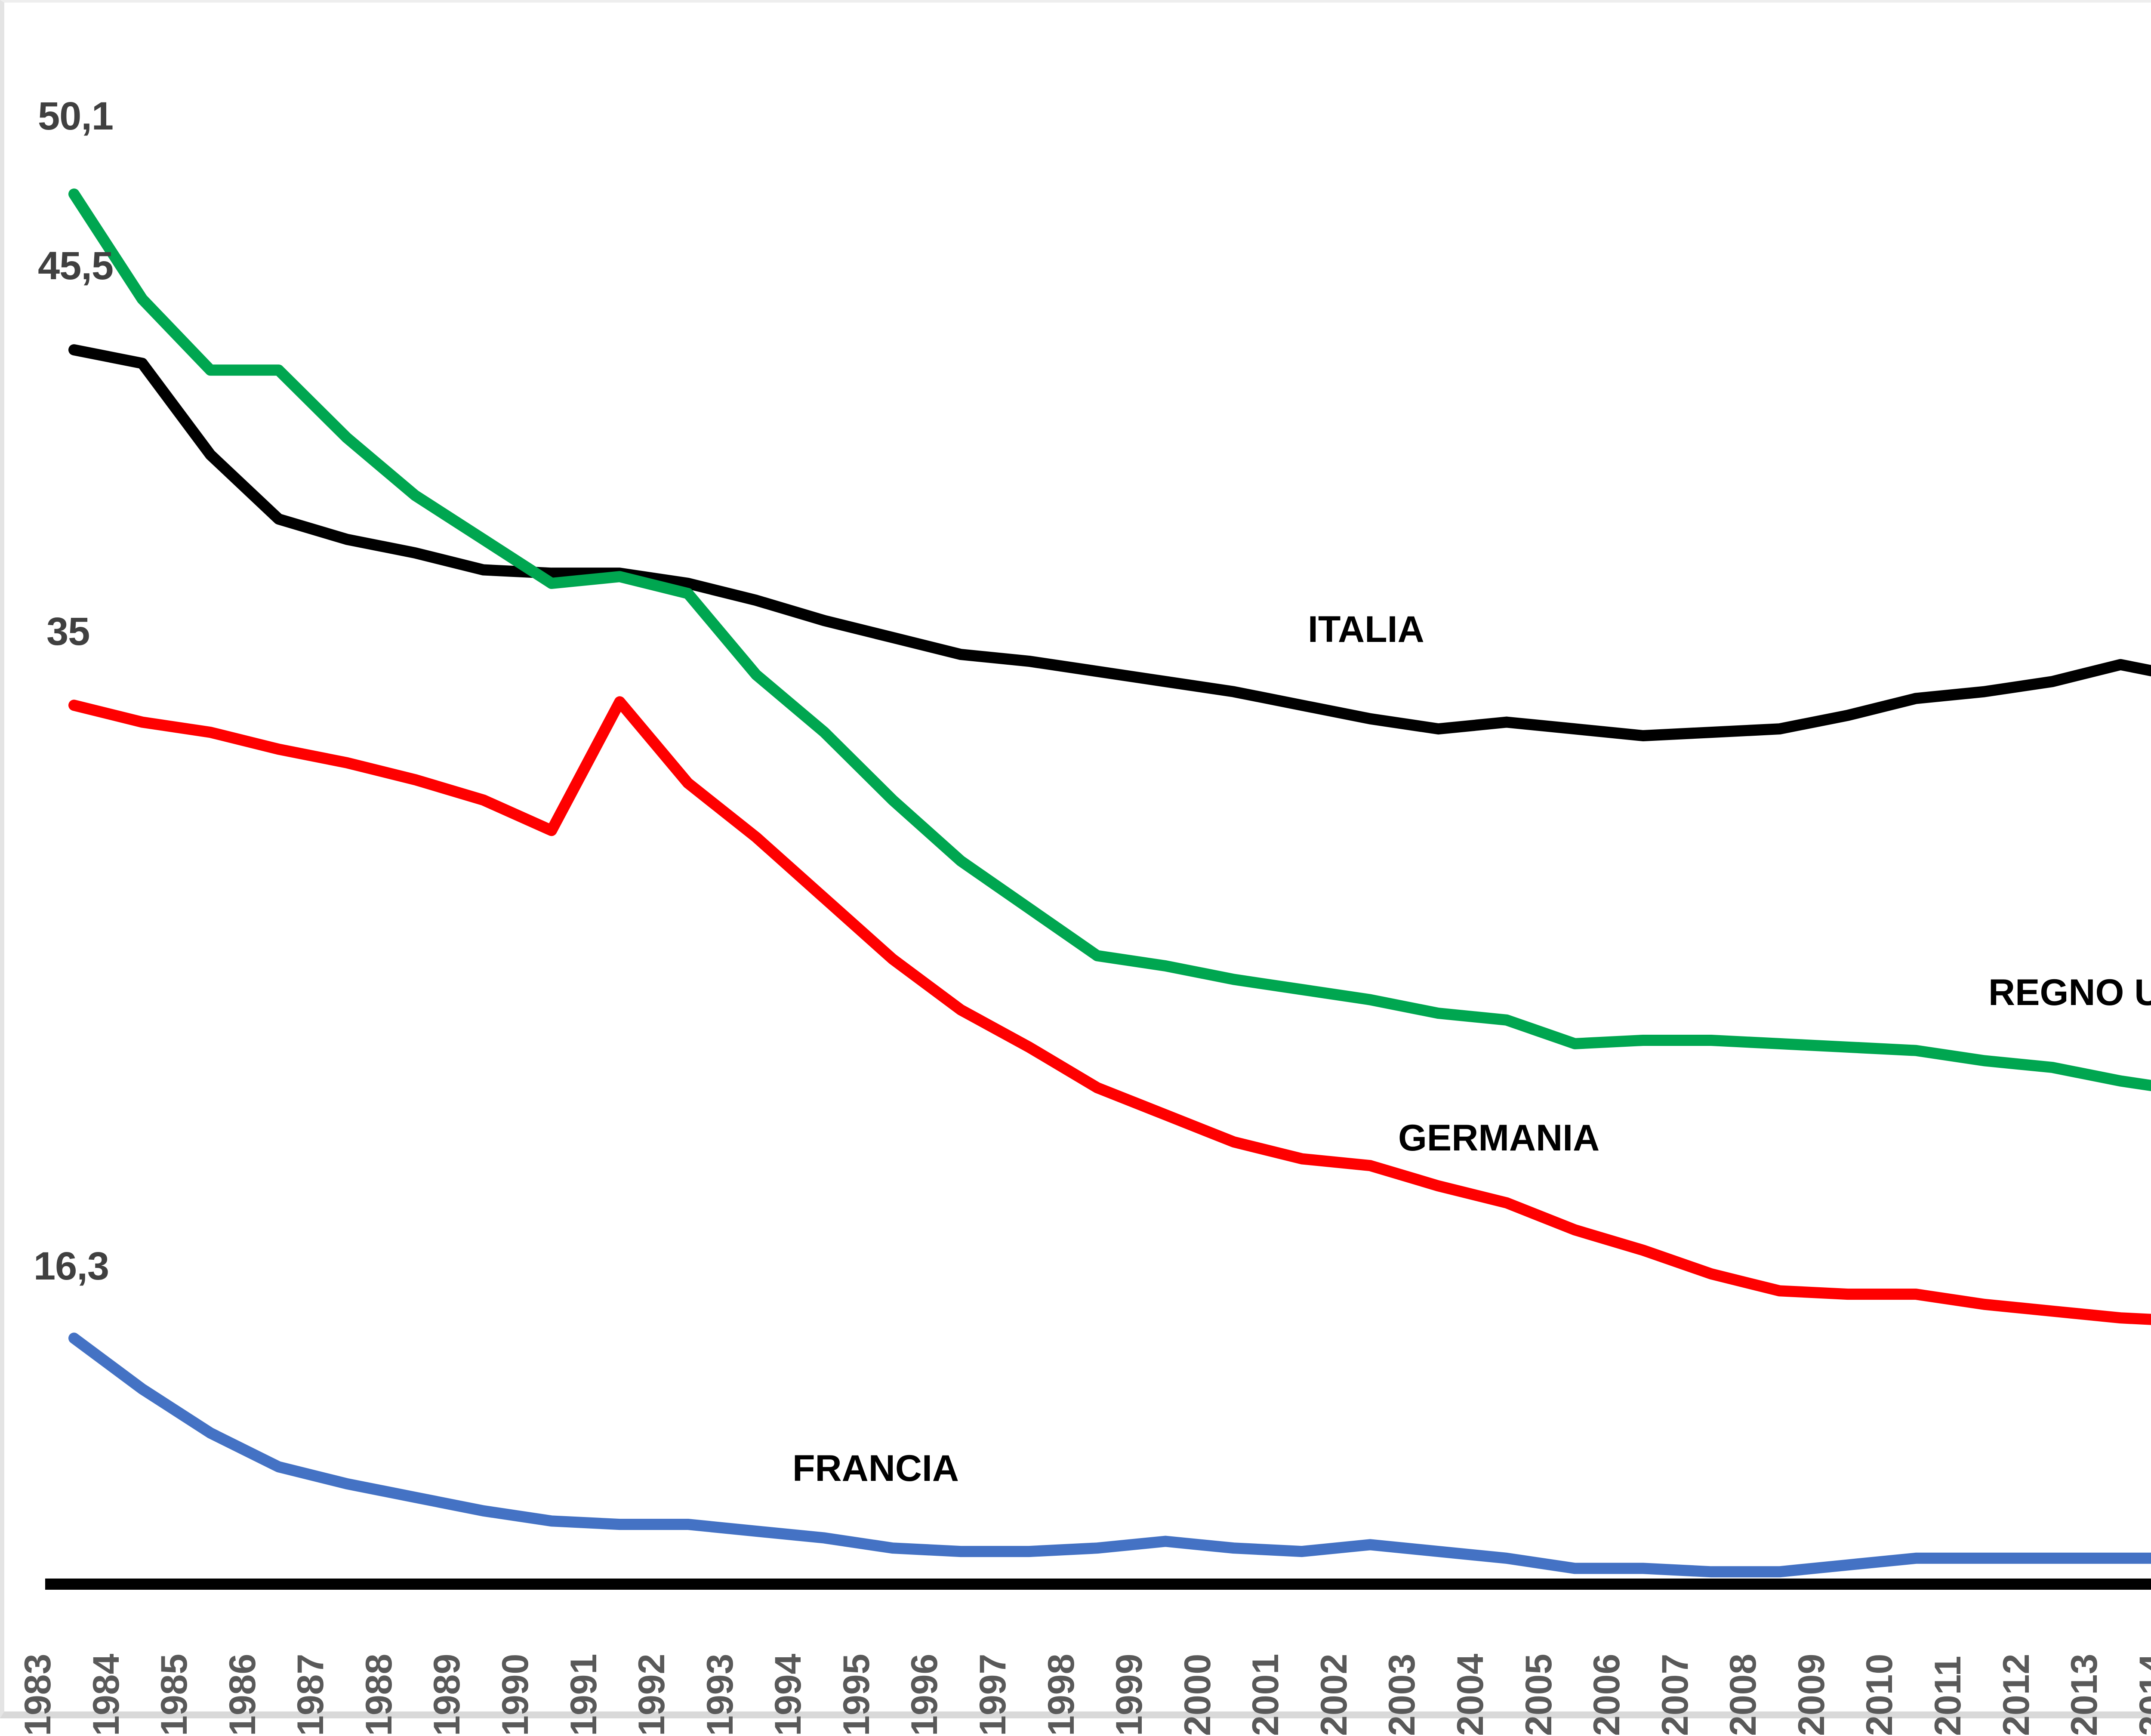 This screenshot has width=2151, height=1736. I want to click on x-axis-tick-label: 2003, so click(1402, 1695).